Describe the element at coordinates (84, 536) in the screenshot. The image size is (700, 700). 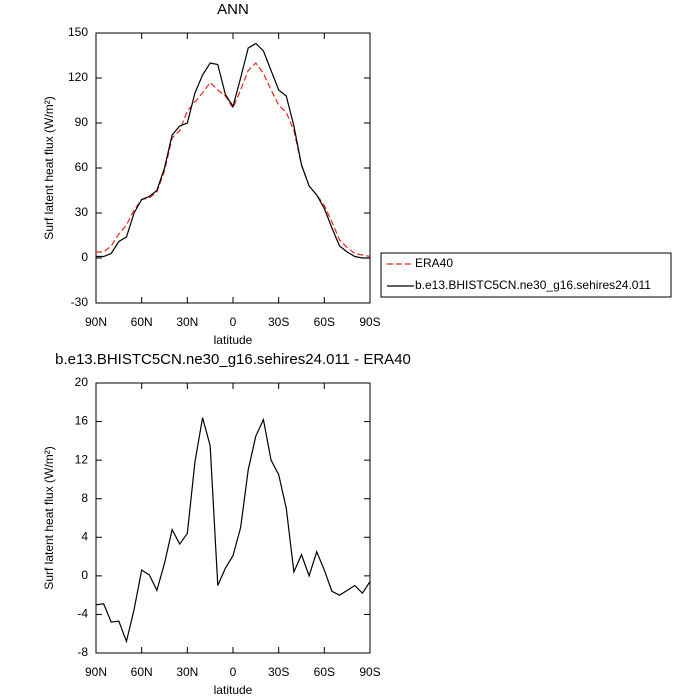
I see `y-tick-label: 4` at that location.